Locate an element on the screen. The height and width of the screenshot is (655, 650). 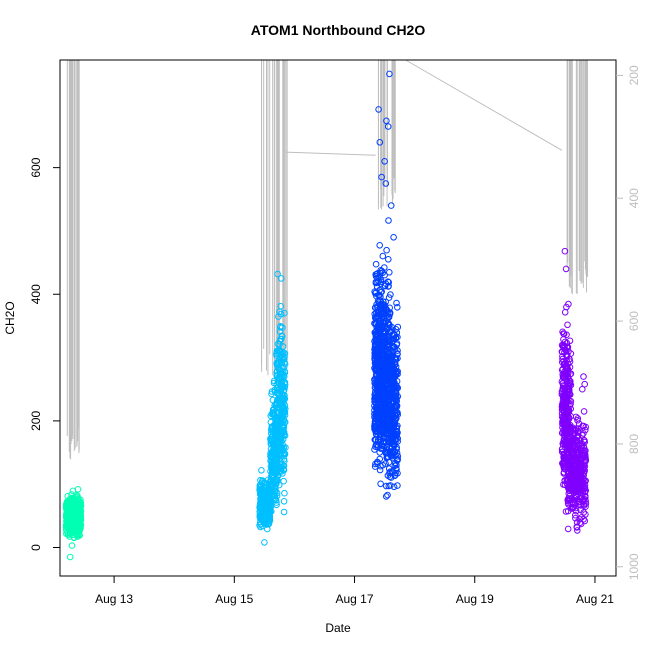
y2-tick-label: 800 is located at coordinates (634, 444).